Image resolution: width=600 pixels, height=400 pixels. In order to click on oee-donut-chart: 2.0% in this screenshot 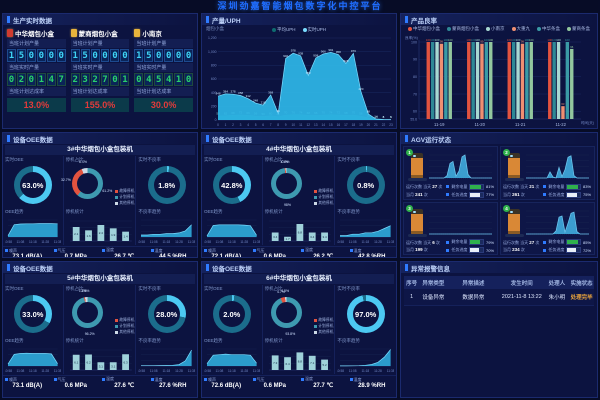, I will do `click(231, 314)`.